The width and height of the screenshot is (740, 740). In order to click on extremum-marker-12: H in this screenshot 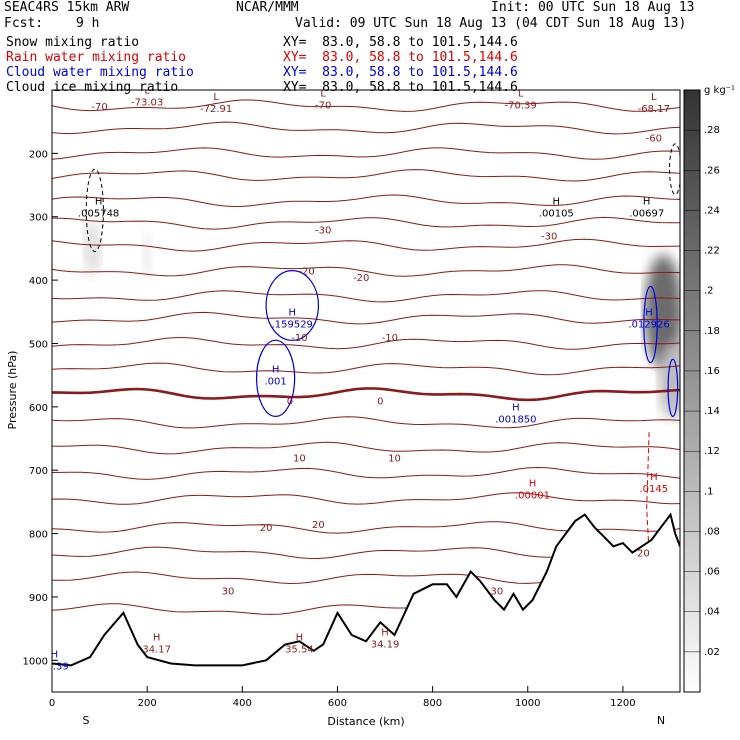, I will do `click(533, 483)`.